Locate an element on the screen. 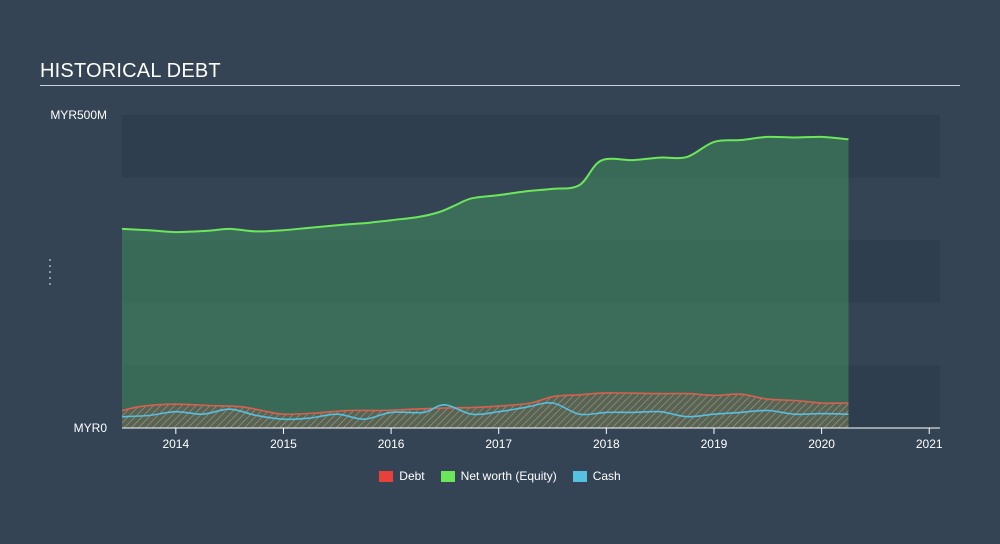 The height and width of the screenshot is (544, 1000). x-tick-label: 2021 is located at coordinates (929, 444).